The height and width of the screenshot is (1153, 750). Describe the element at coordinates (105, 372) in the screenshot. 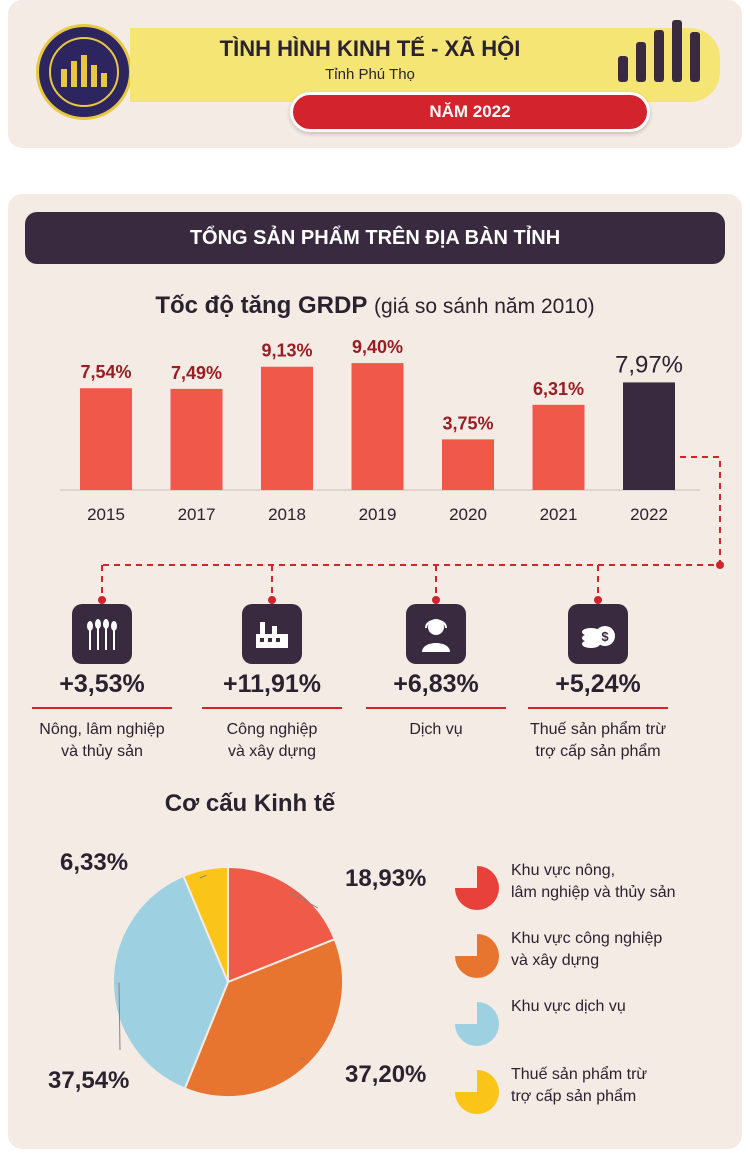

I see `bar-value-label: 7,54%` at that location.